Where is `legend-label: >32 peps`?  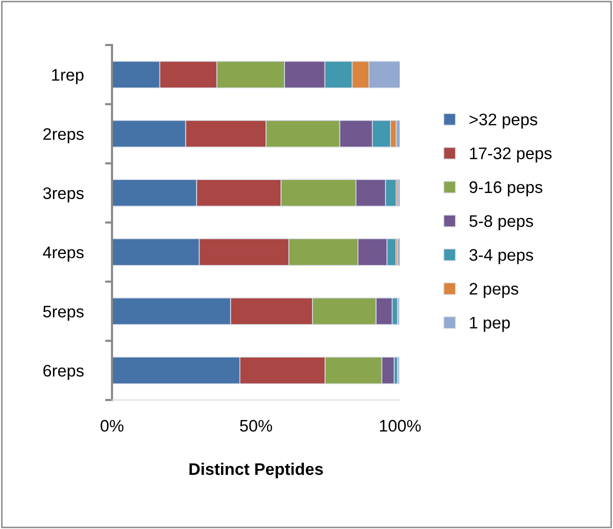 legend-label: >32 peps is located at coordinates (504, 121).